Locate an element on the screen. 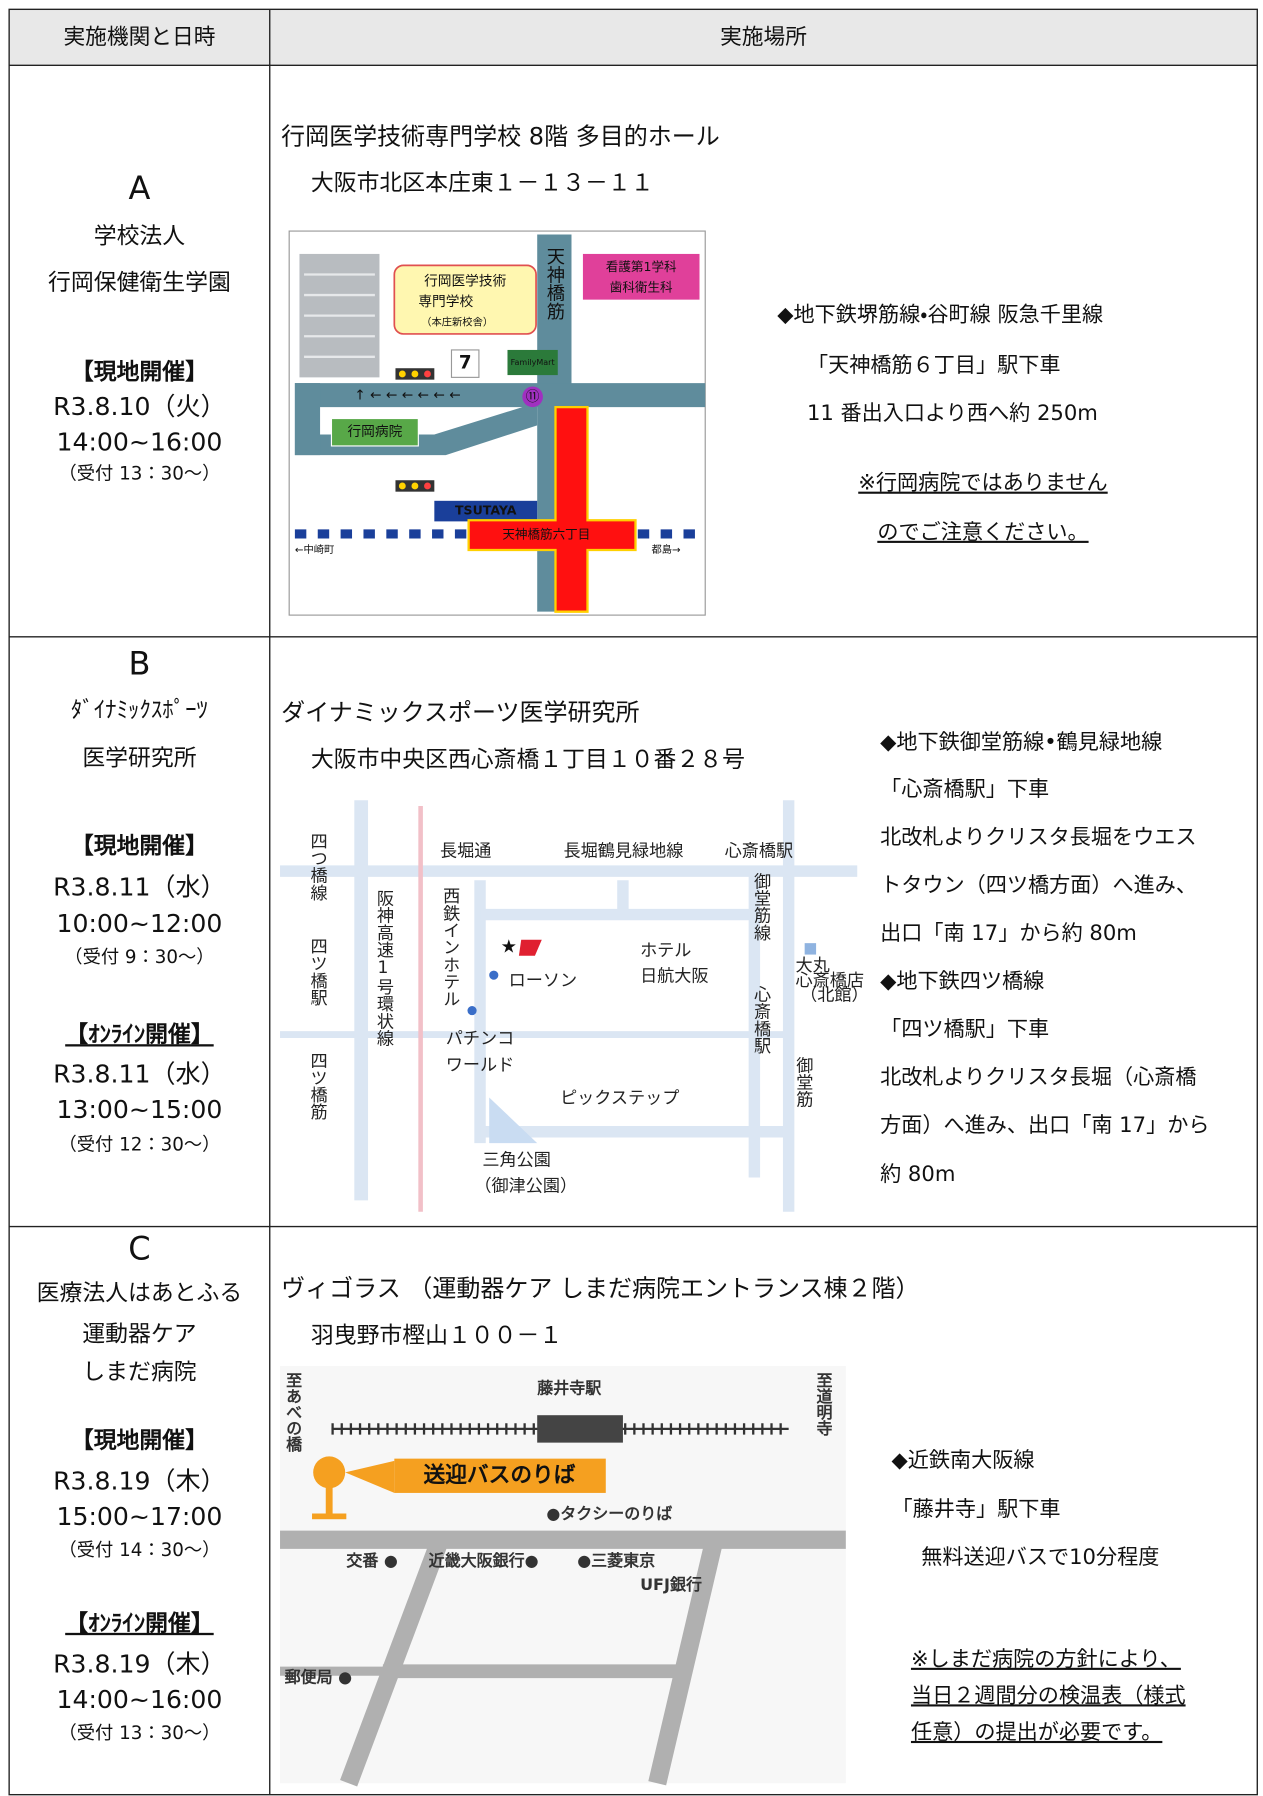 Image resolution: width=1263 pixels, height=1796 pixels. map-label: 近畿大阪銀行● is located at coordinates (484, 1560).